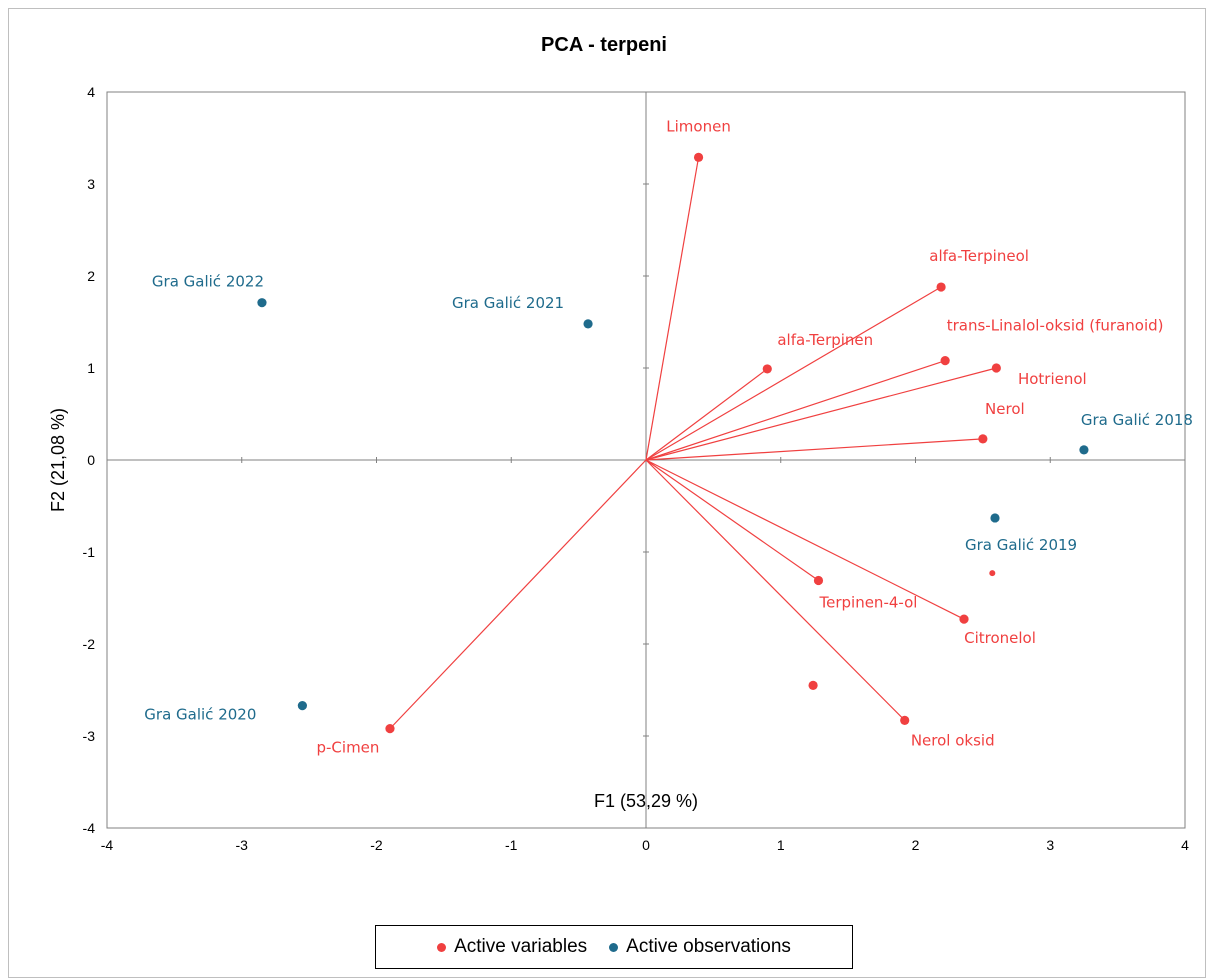 The image size is (1208, 980). I want to click on y-tick-label: 0, so click(91, 460).